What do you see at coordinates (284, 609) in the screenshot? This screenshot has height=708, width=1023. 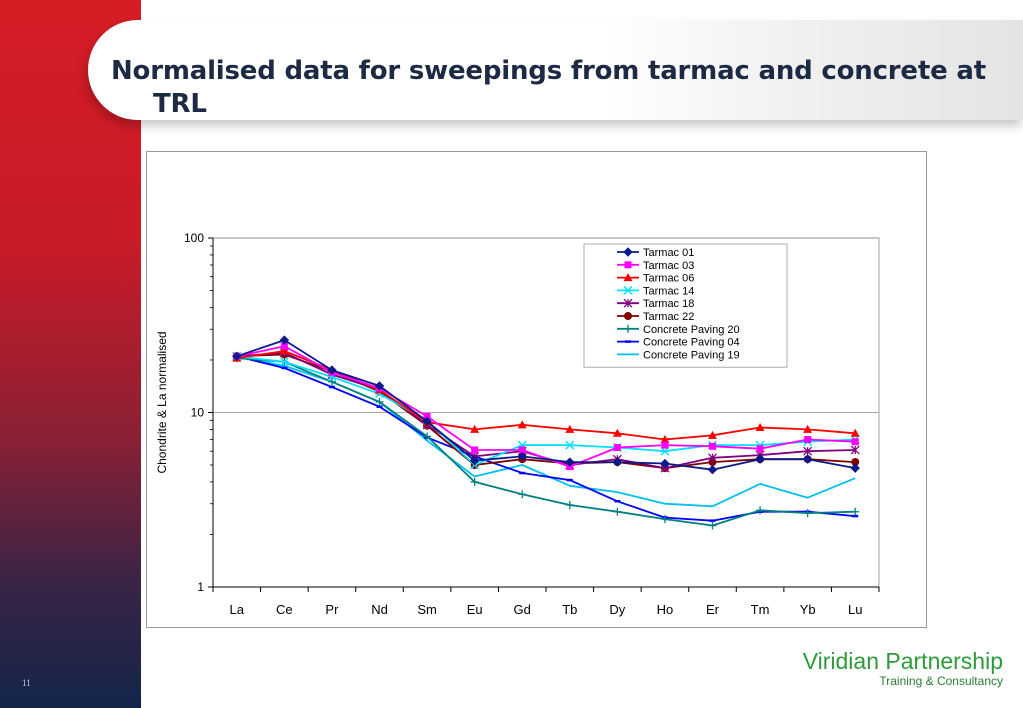 I see `x-tick-label: Ce` at bounding box center [284, 609].